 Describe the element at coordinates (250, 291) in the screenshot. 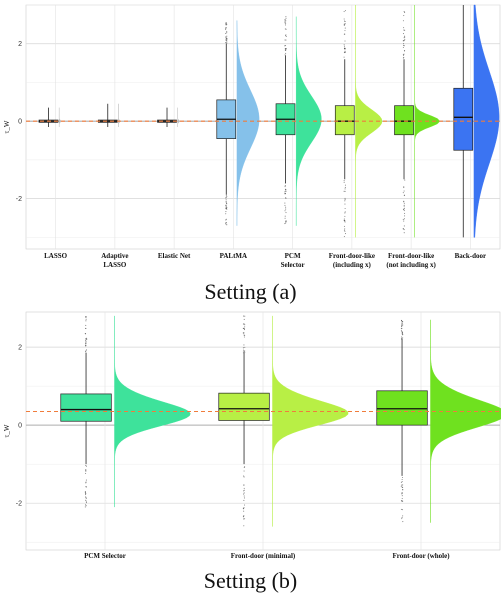

I see `caption-setting-a: Setting (a)` at that location.